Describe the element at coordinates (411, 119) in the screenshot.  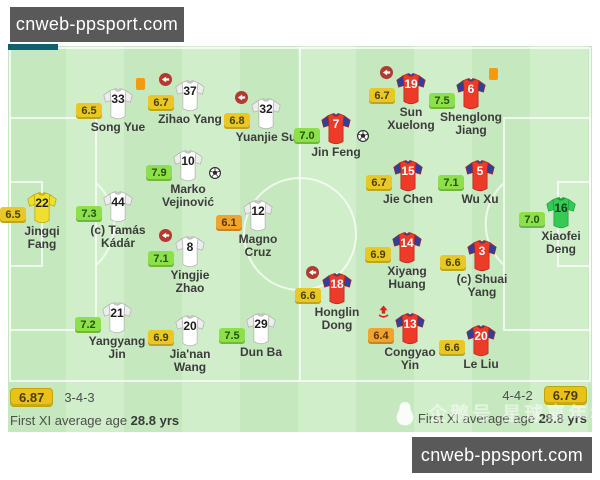
I see `player-name: Sun Xuelong` at that location.